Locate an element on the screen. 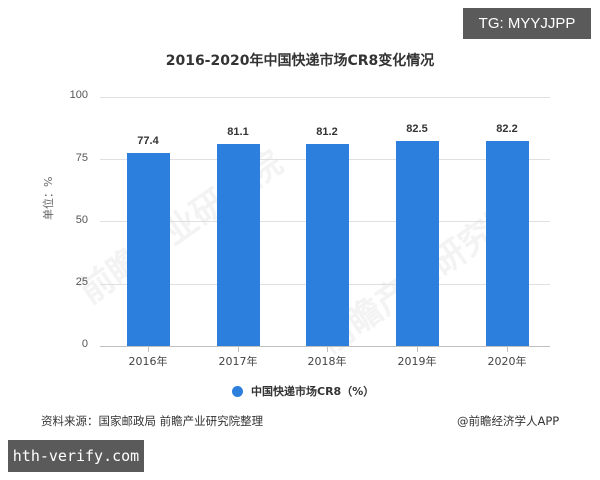  source-note: 资料来源：国家邮政局 前瞻产业研究院整理 is located at coordinates (152, 421).